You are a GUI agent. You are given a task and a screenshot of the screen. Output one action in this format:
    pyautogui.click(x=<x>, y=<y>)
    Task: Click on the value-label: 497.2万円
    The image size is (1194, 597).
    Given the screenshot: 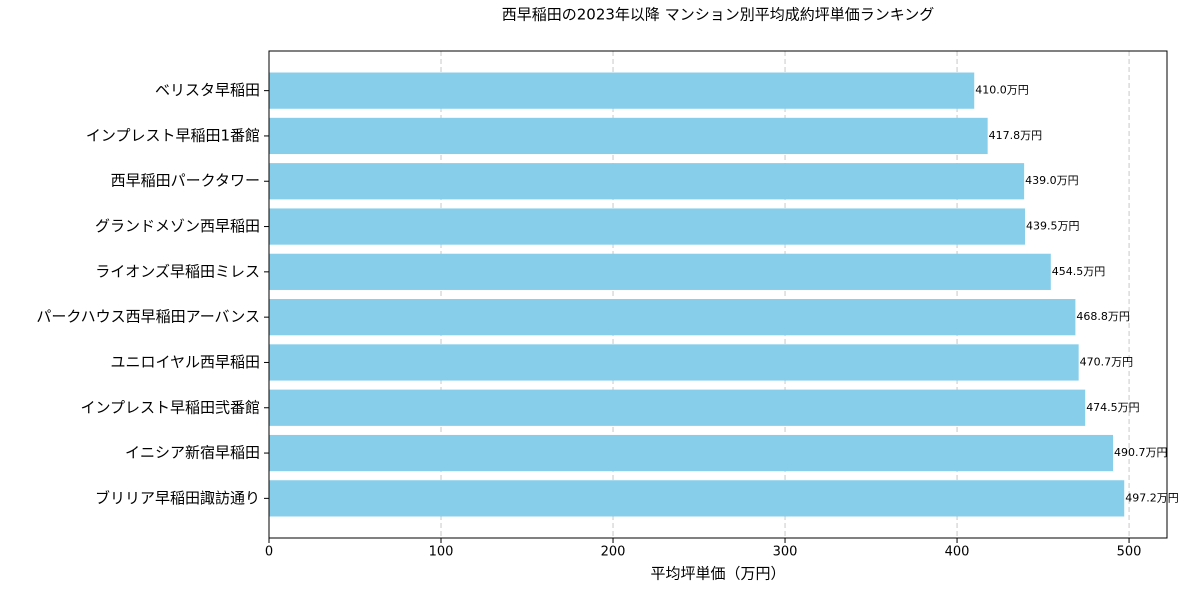 What is the action you would take?
    pyautogui.click(x=1152, y=497)
    